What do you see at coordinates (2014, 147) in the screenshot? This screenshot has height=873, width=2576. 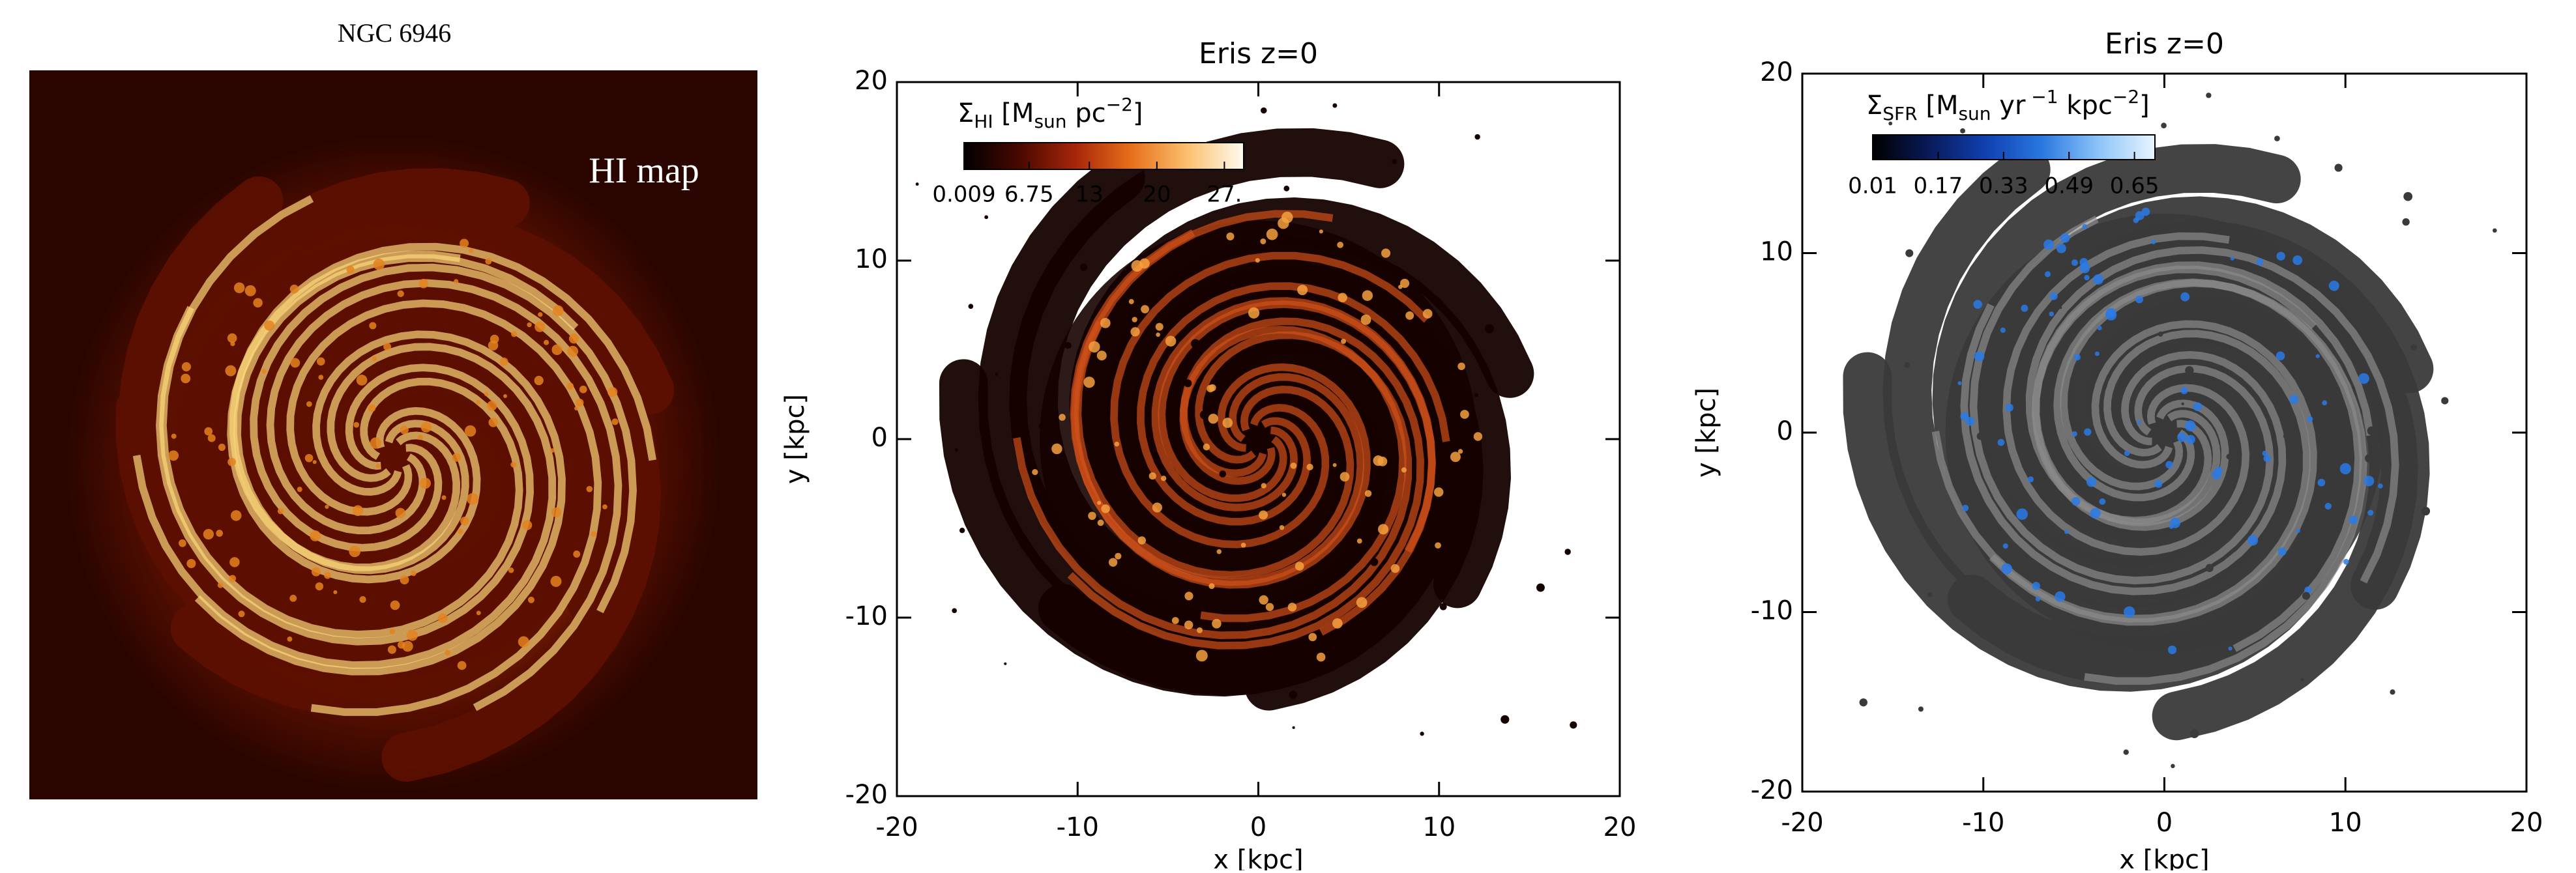 I see `colorbar` at bounding box center [2014, 147].